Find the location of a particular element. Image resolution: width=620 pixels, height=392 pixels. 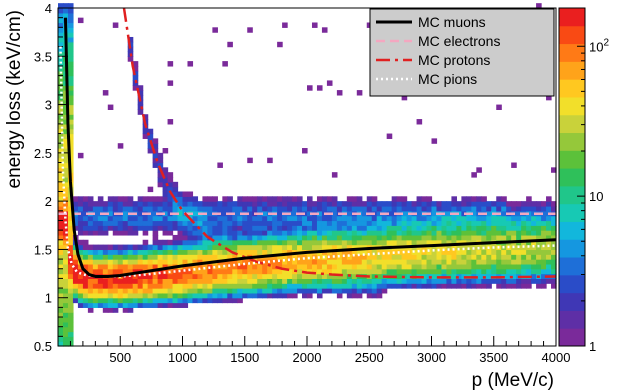

y-tick-label: 3 is located at coordinates (48, 105).